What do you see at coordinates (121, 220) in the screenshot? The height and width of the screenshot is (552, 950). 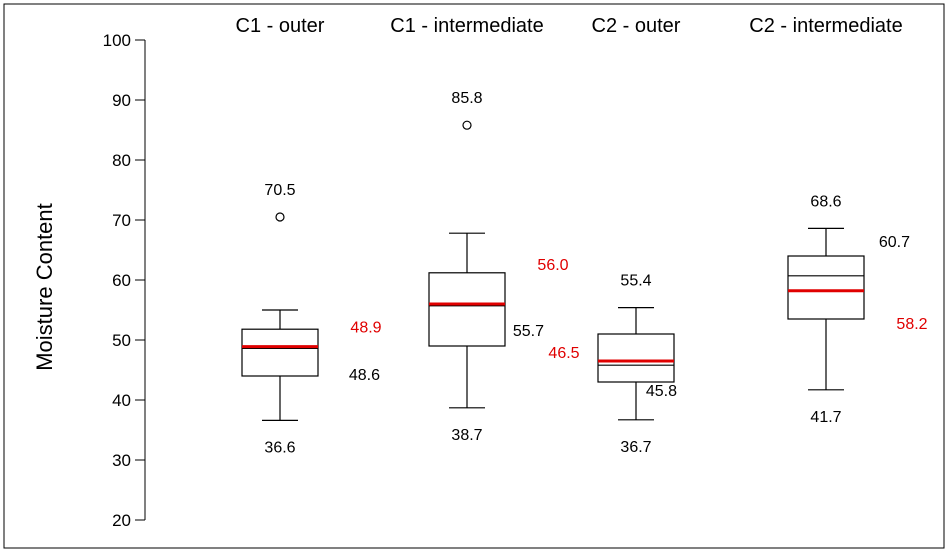 I see `y-tick-label: 70` at bounding box center [121, 220].